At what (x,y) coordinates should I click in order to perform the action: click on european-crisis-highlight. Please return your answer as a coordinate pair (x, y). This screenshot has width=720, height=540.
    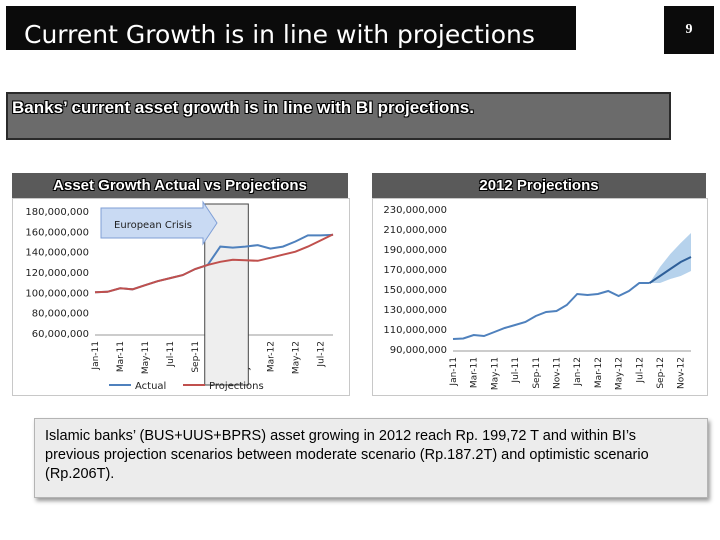
    Looking at the image, I should click on (226, 294).